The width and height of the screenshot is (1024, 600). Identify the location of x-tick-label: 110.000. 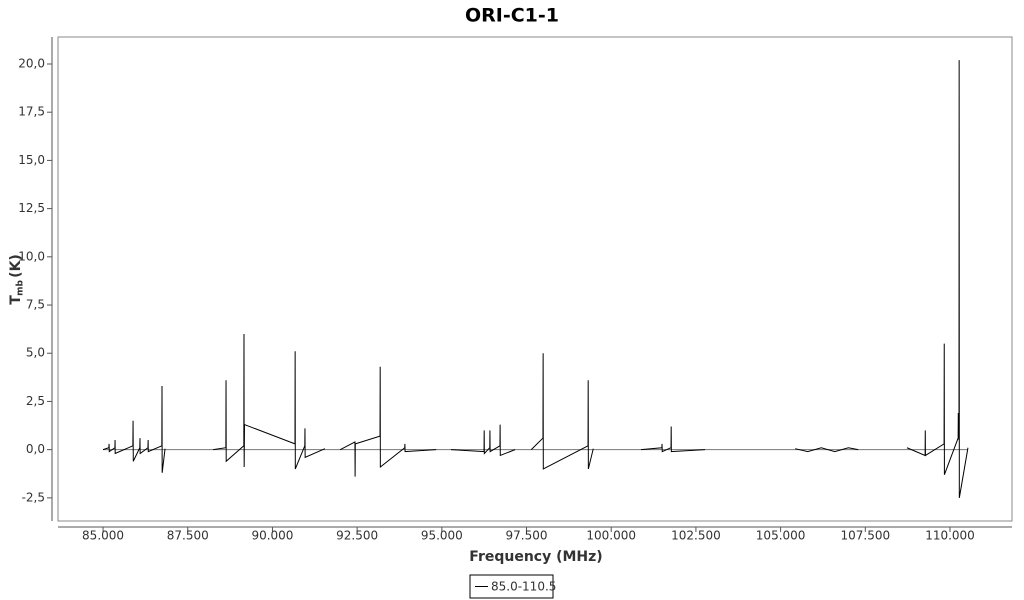
(950, 536).